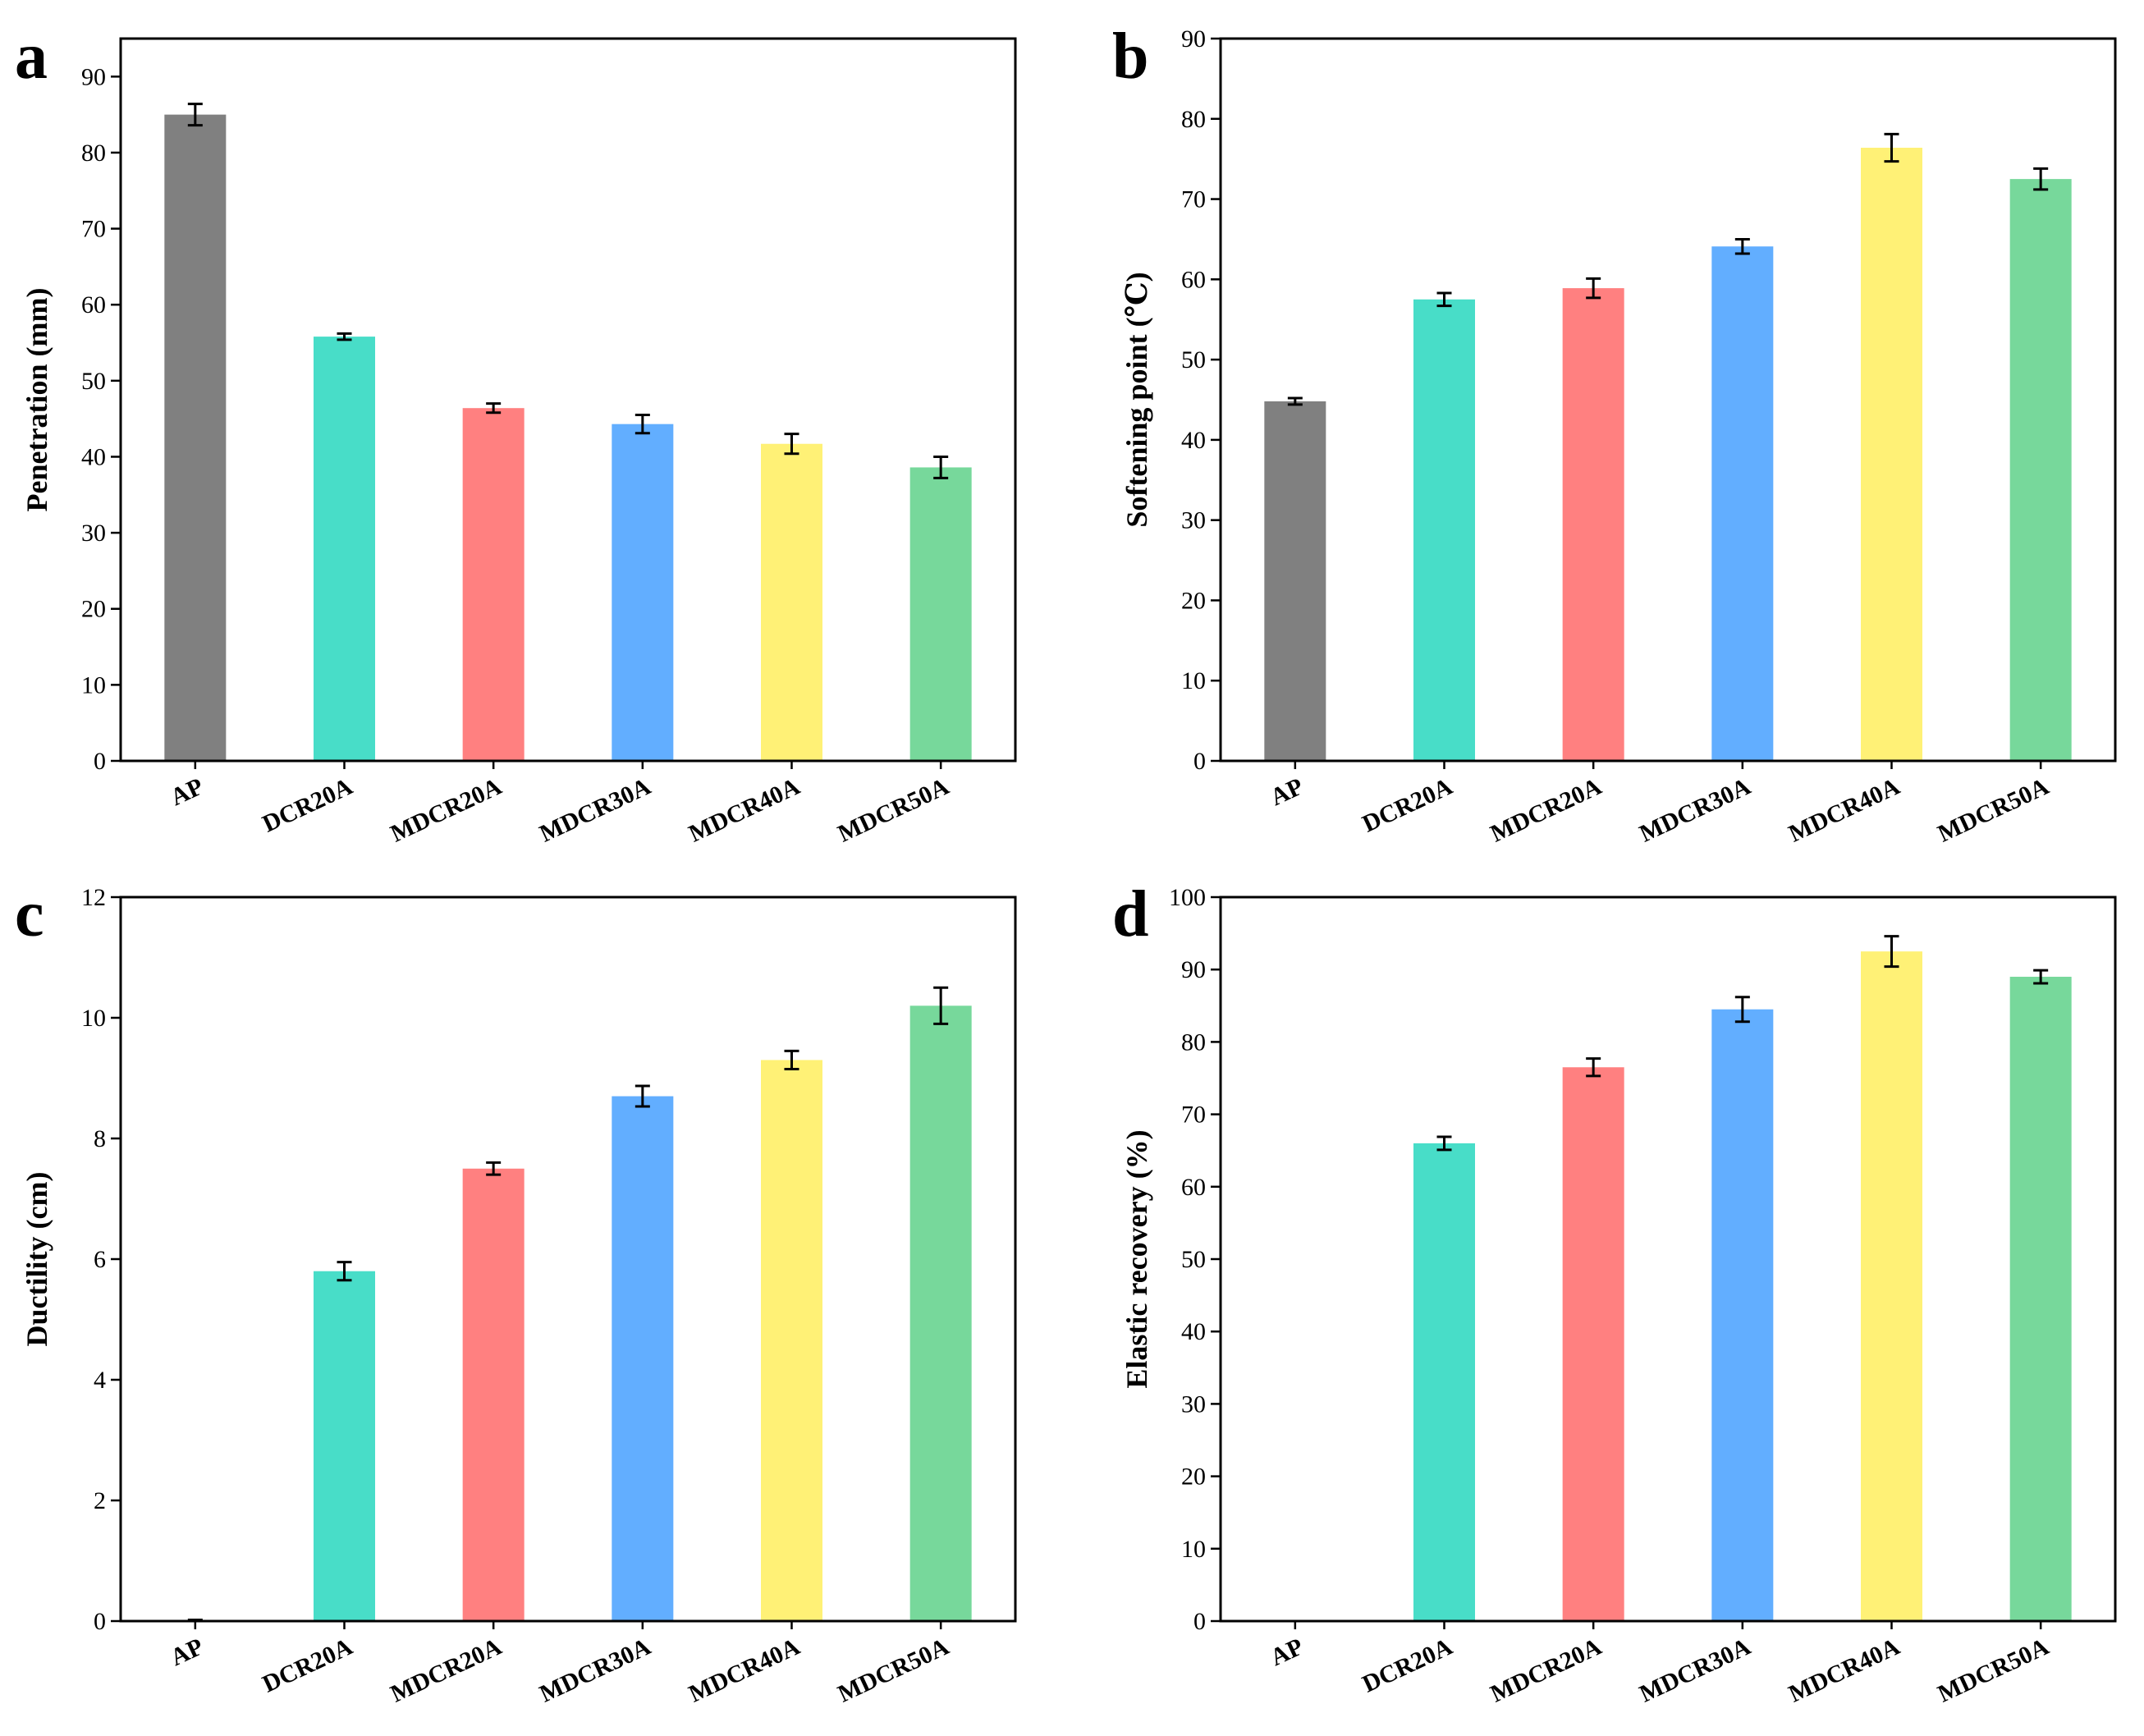 This screenshot has height=1736, width=2144. Describe the element at coordinates (1130, 57) in the screenshot. I see `panel-letter-b: b` at that location.